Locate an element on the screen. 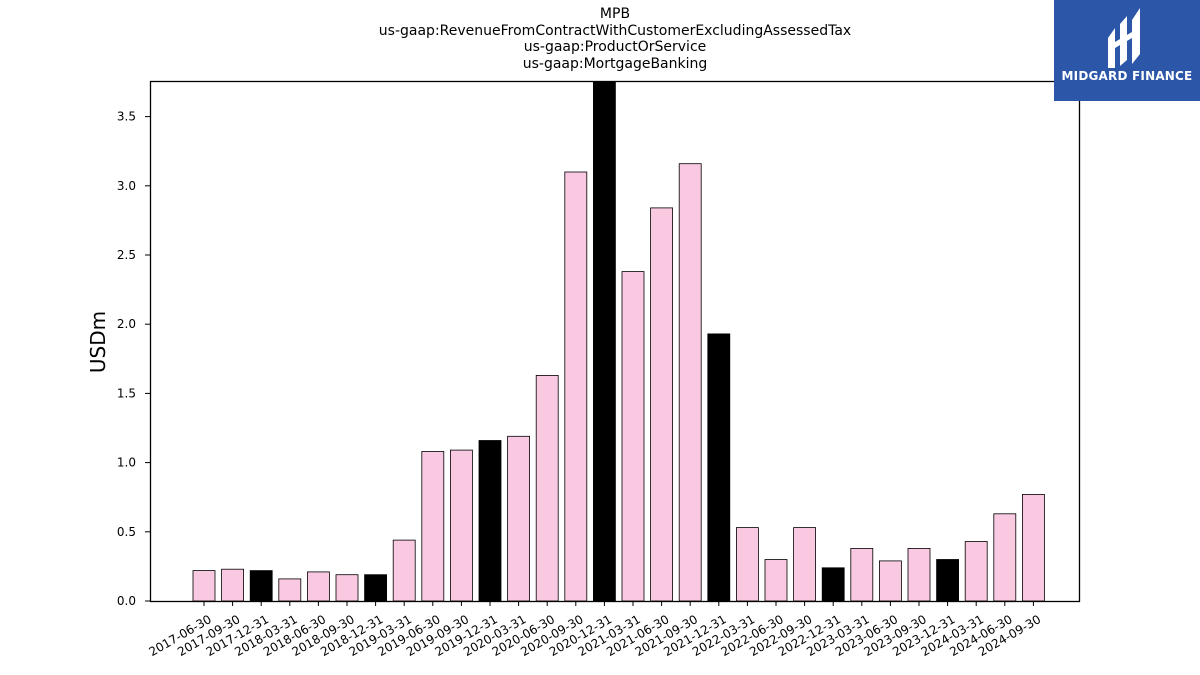 This screenshot has height=675, width=1200. title-axis: us-gaap:ProductOrService is located at coordinates (615, 47).